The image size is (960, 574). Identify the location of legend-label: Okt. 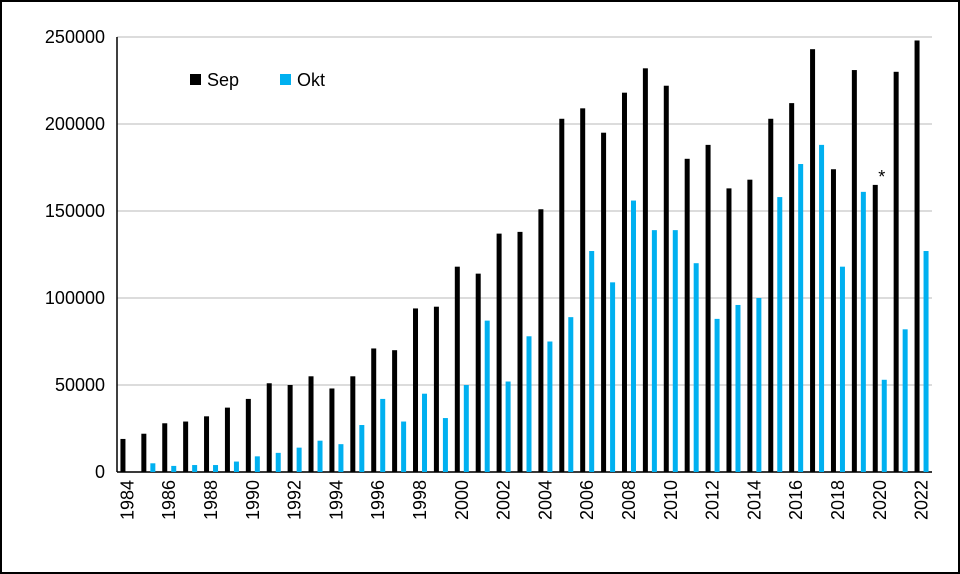
(311, 80).